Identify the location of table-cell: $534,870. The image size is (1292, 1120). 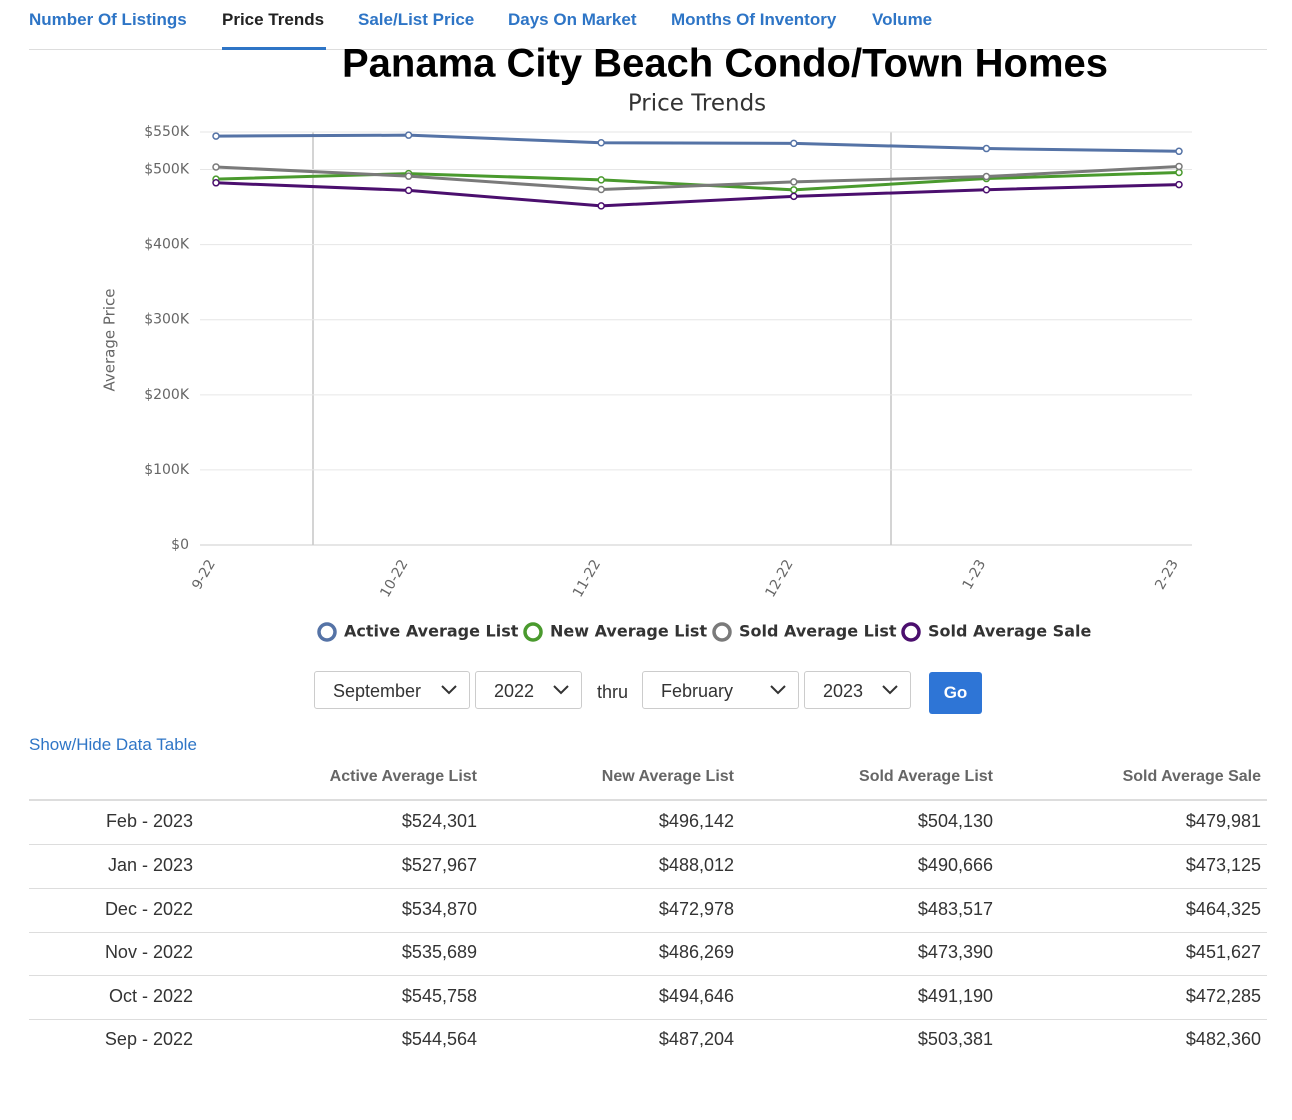
(439, 909).